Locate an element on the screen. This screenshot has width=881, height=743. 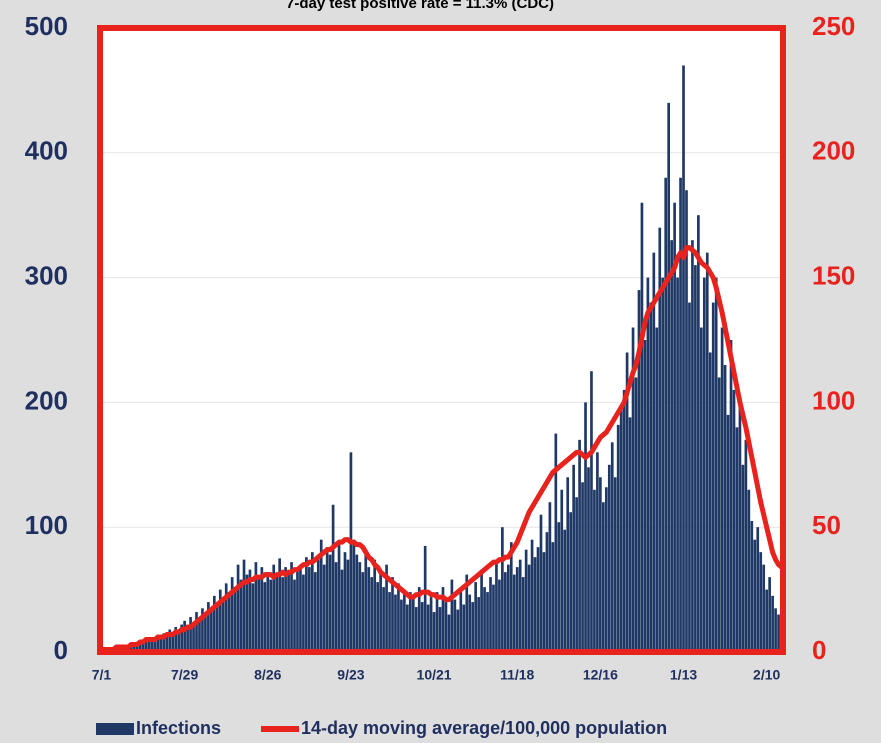
chart-subtitle: 7-day test positive rate = 11.3% (CDC) is located at coordinates (420, 6).